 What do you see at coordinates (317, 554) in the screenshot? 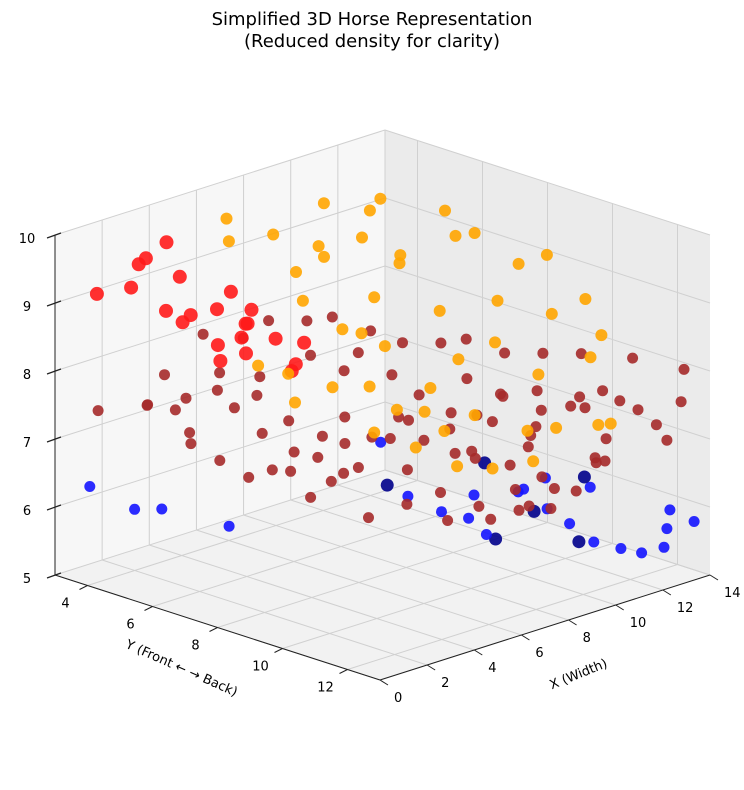
I see `grid-line-y-floor` at bounding box center [317, 554].